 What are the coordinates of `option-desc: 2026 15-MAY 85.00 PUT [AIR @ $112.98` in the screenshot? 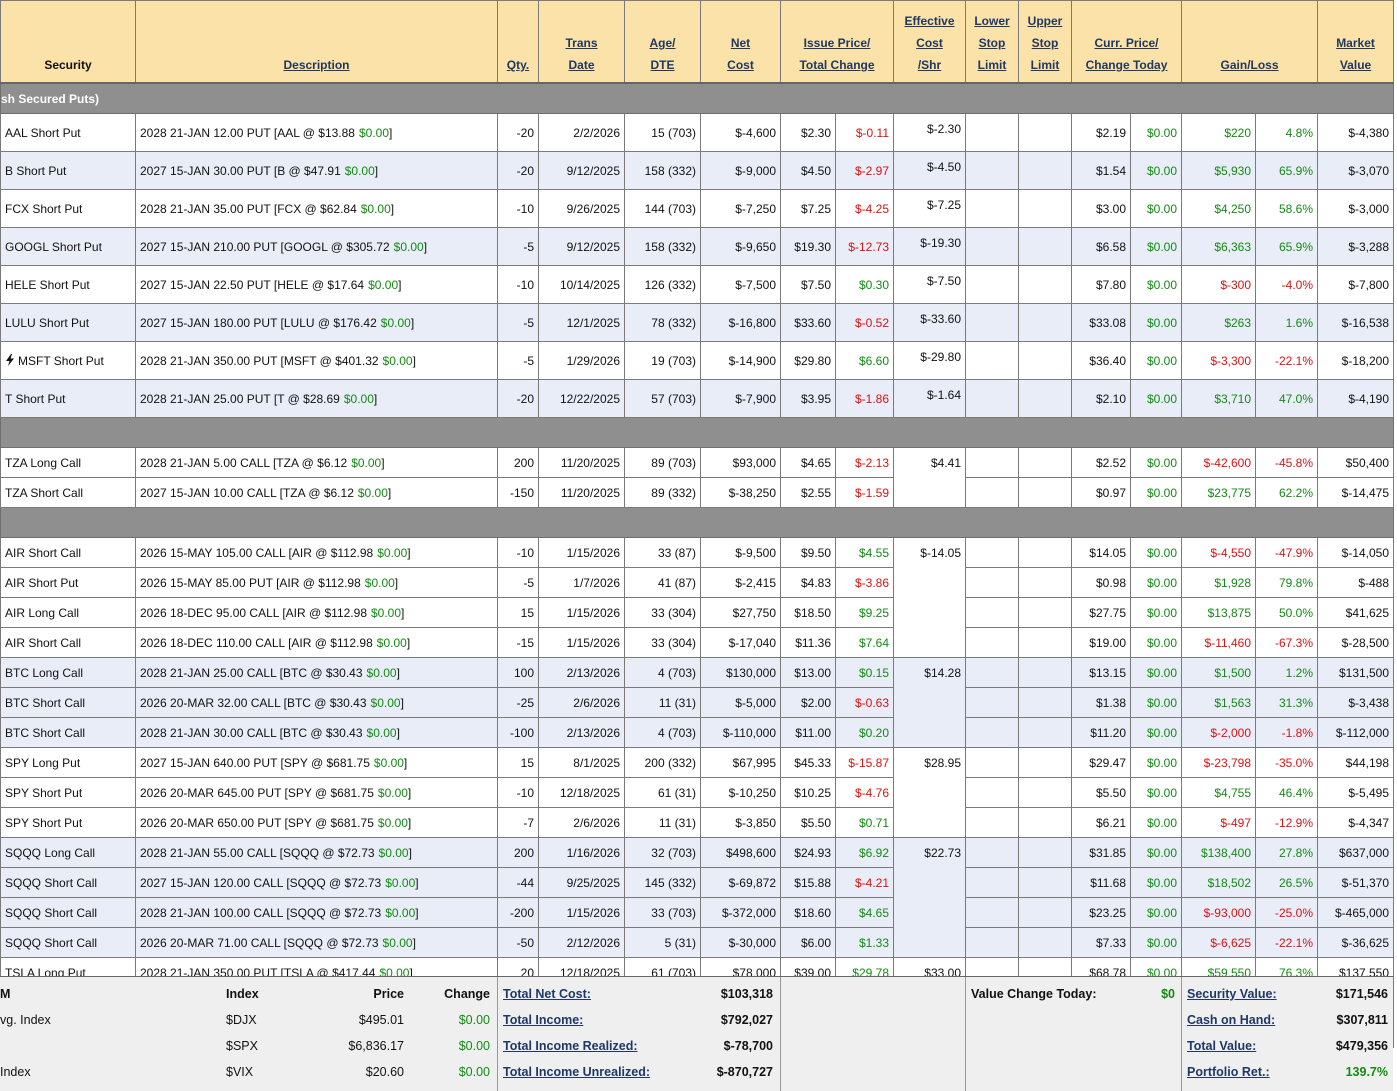 It's located at (250, 582).